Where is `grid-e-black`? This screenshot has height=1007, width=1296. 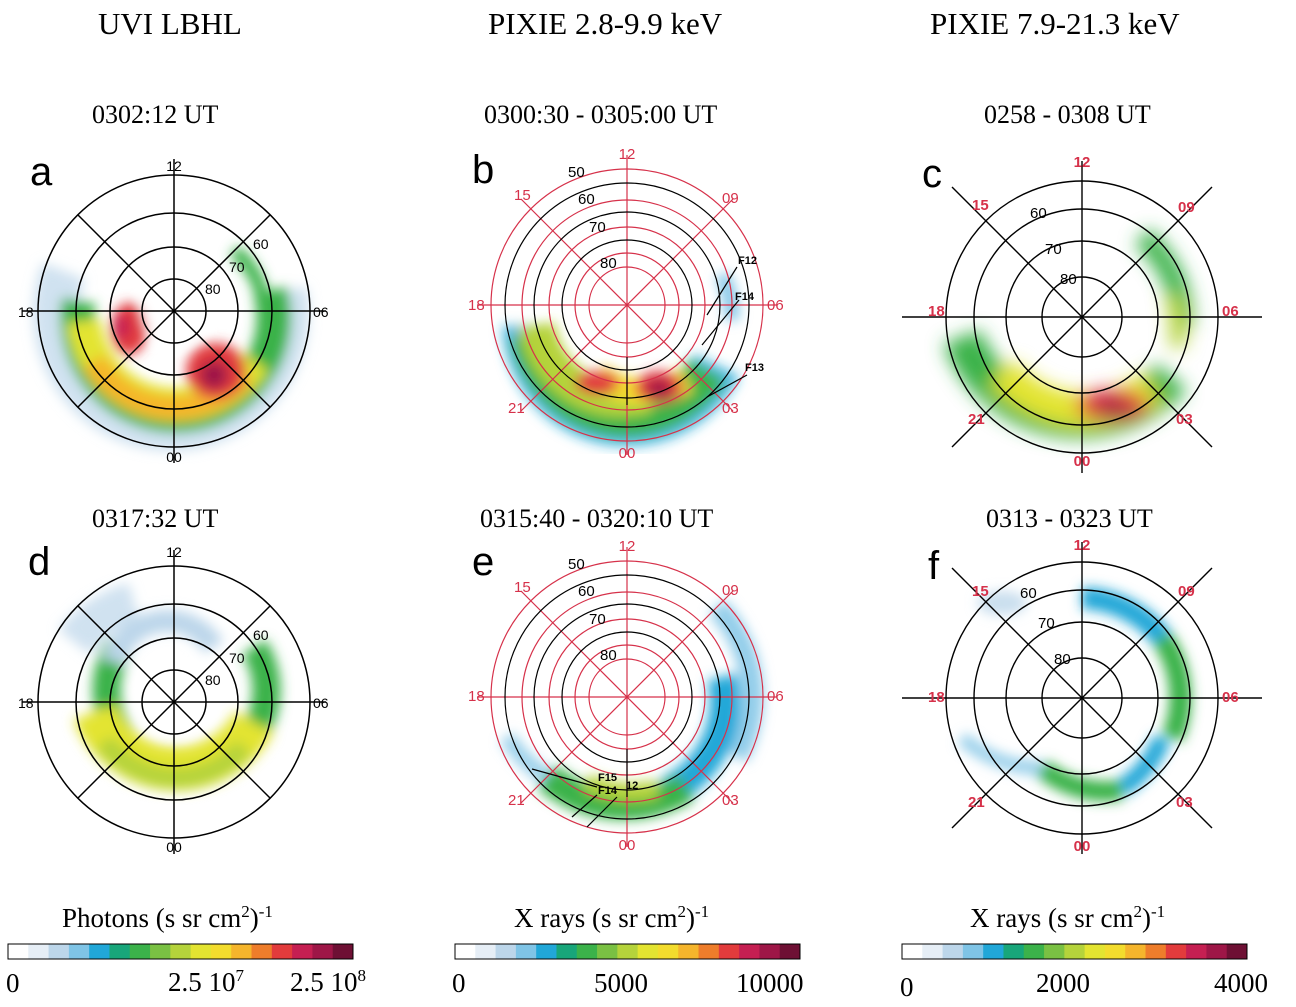
grid-e-black is located at coordinates (627, 697).